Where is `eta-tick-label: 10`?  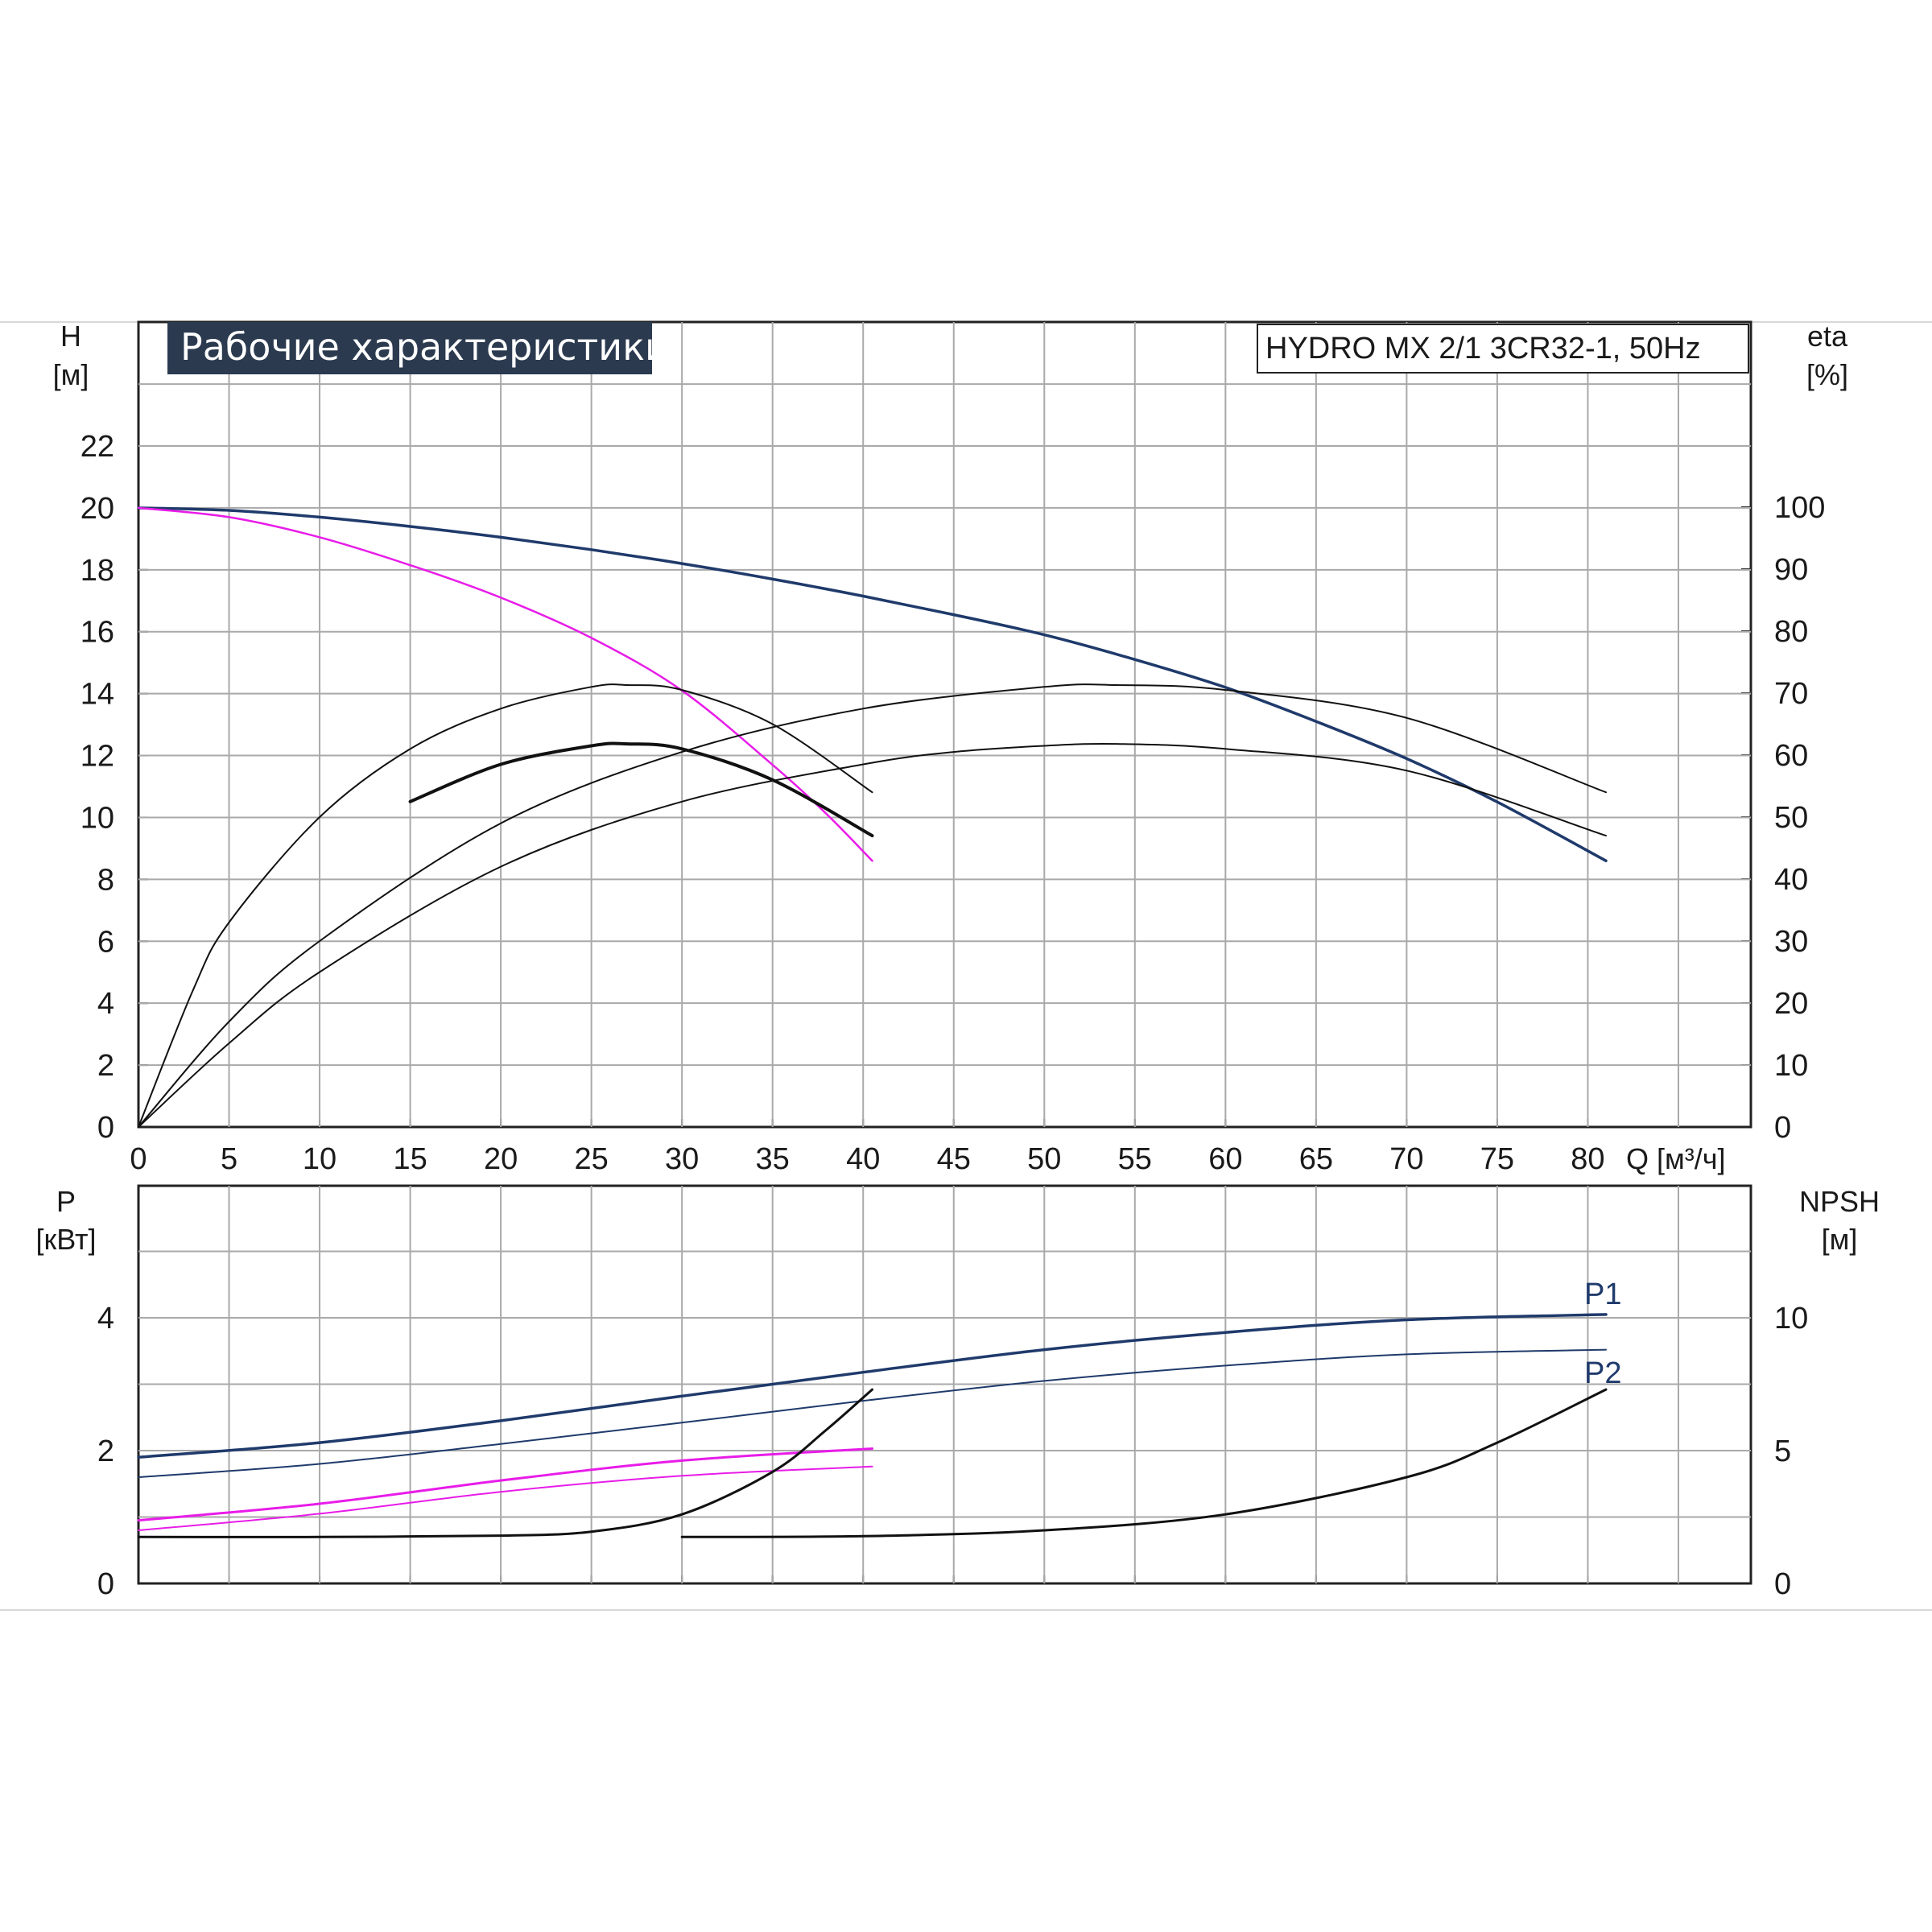
eta-tick-label: 10 is located at coordinates (1791, 1066).